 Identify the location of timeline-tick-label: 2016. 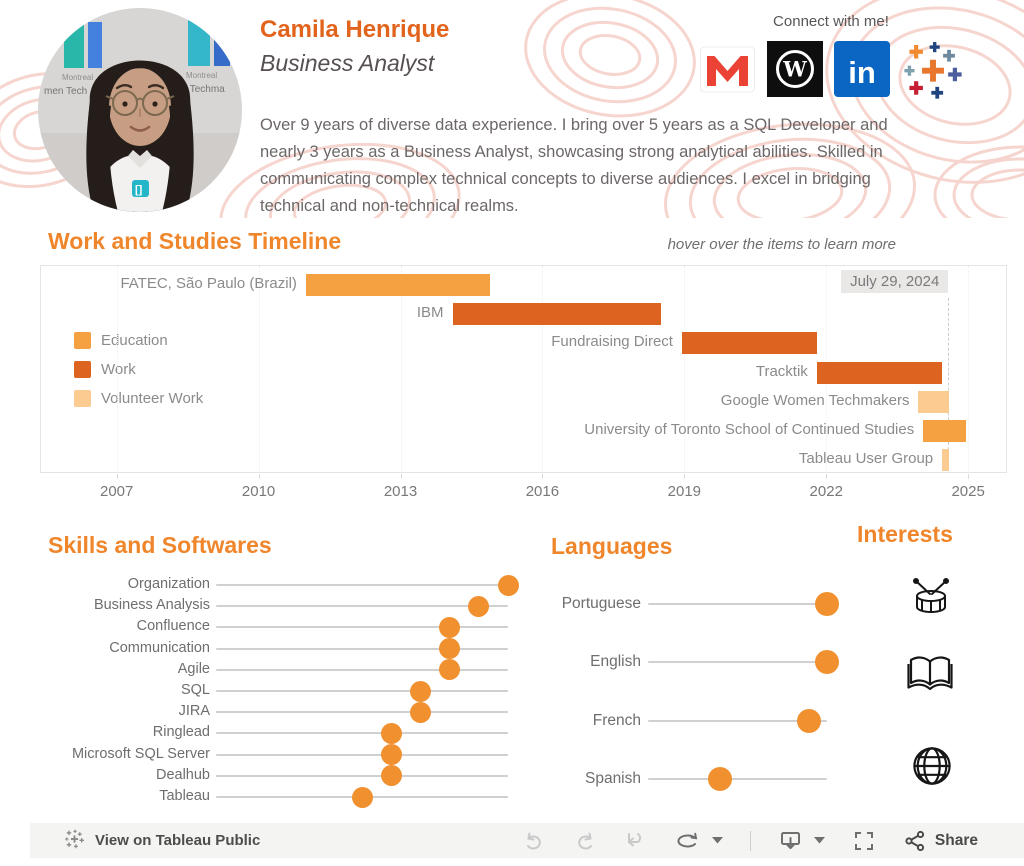
(542, 491).